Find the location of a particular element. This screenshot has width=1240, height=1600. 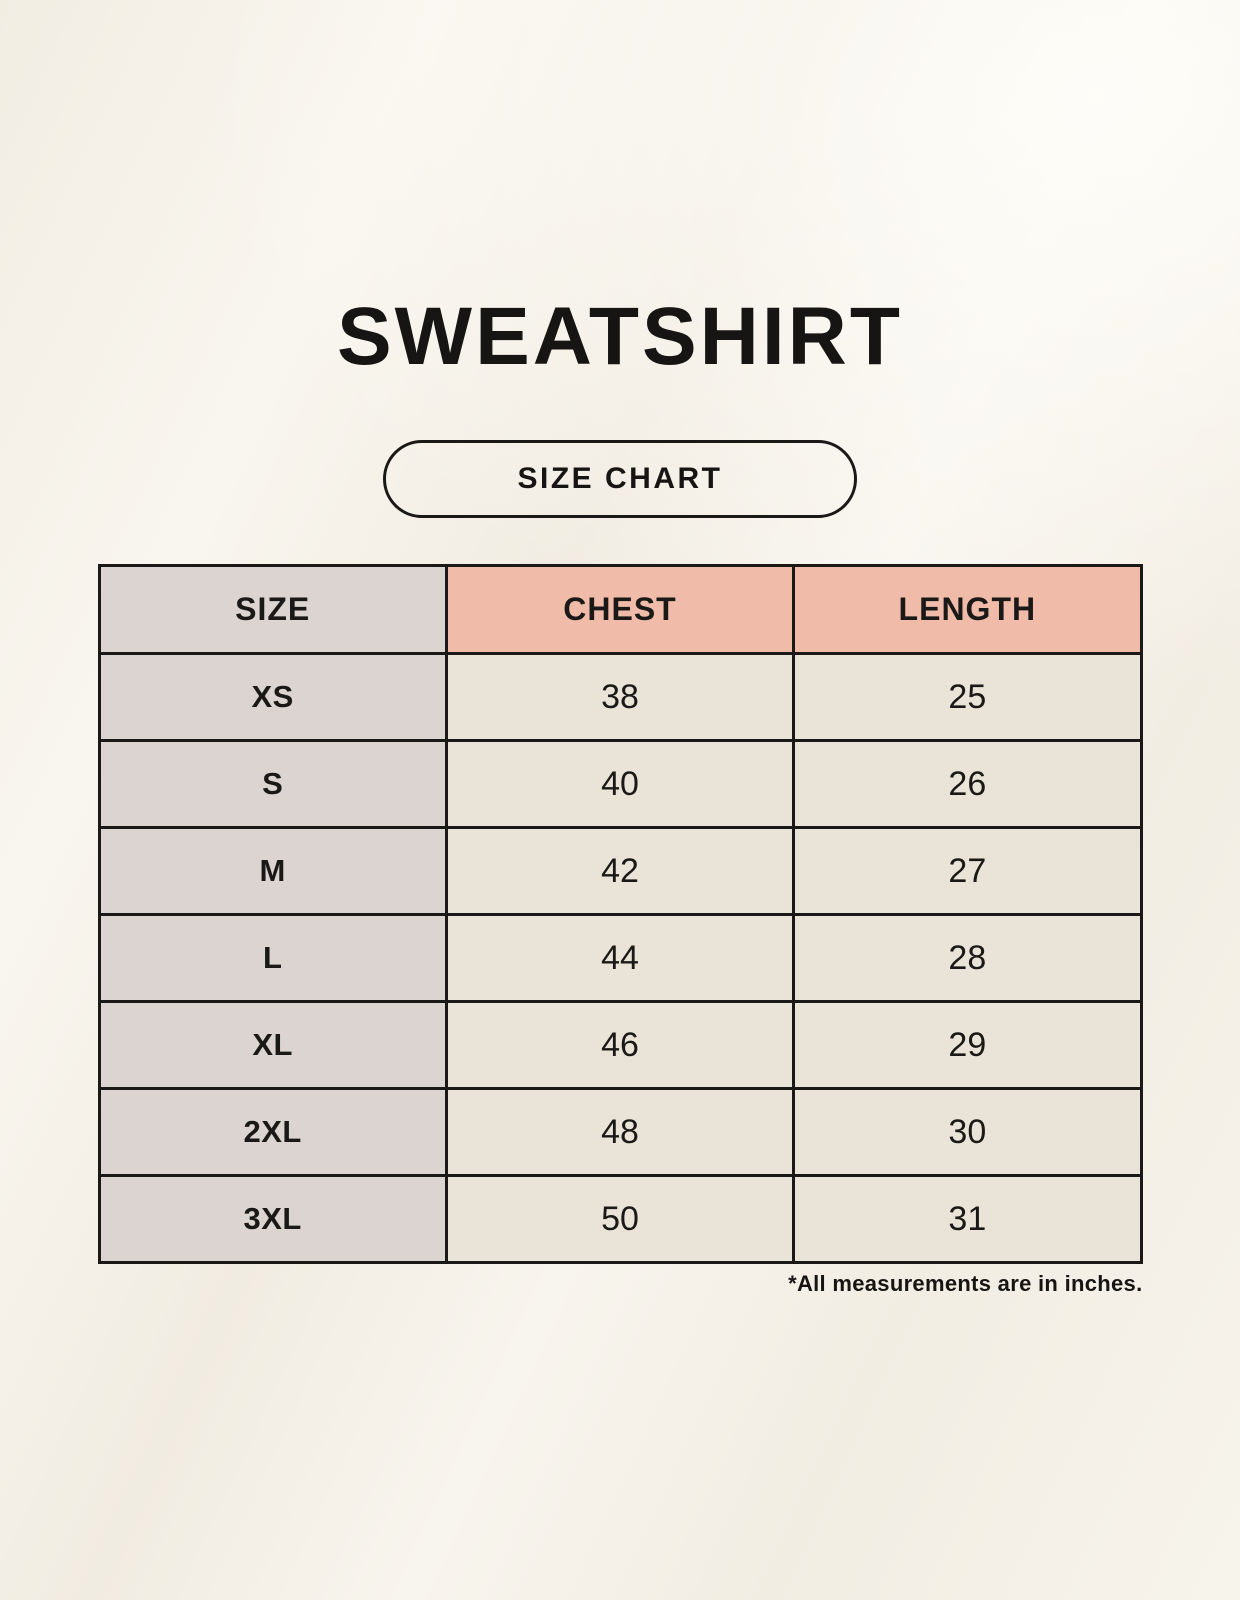

size-cell: L is located at coordinates (272, 958).